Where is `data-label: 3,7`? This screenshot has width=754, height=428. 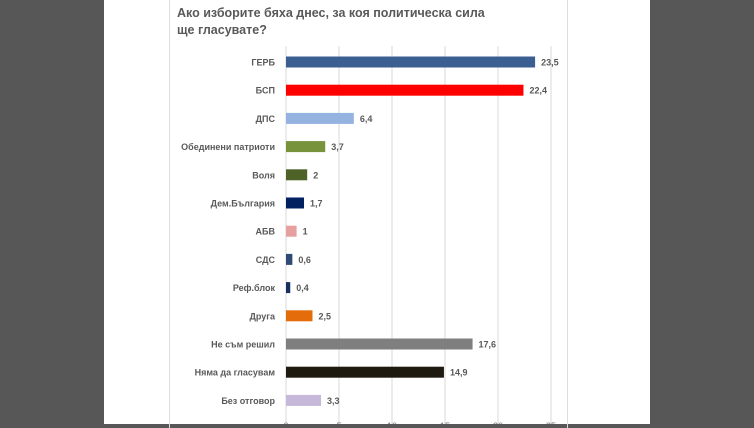 data-label: 3,7 is located at coordinates (337, 147).